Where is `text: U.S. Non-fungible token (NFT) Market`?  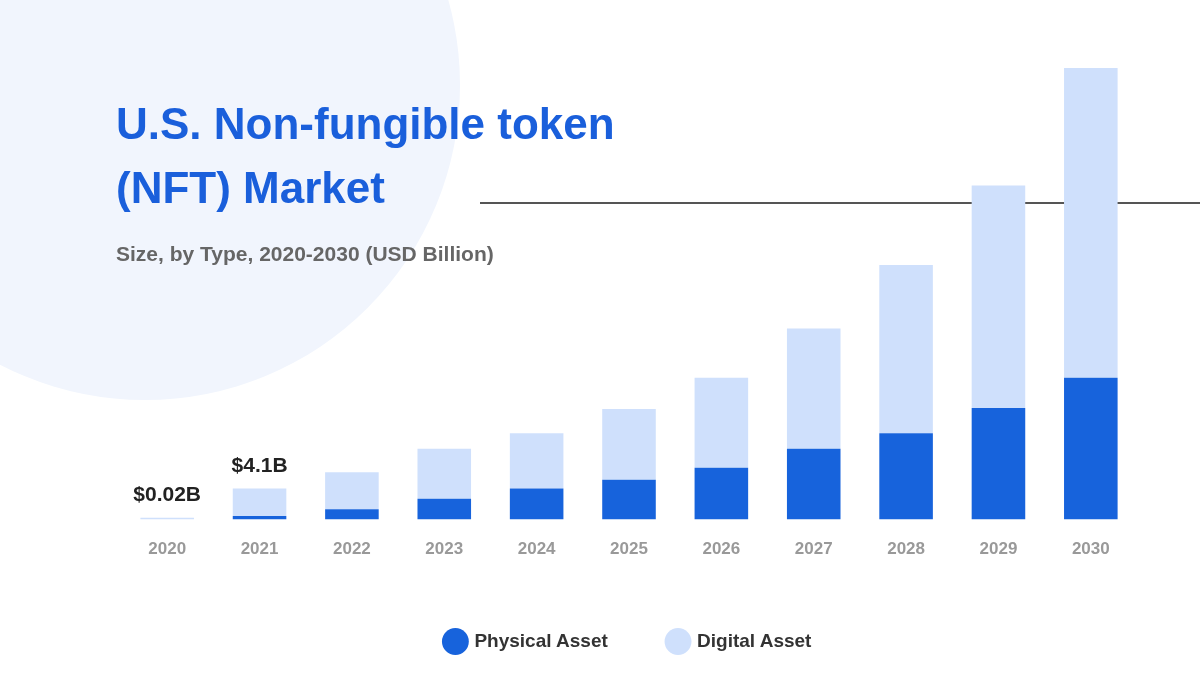
text: U.S. Non-fungible token (NFT) Market is located at coordinates (366, 156).